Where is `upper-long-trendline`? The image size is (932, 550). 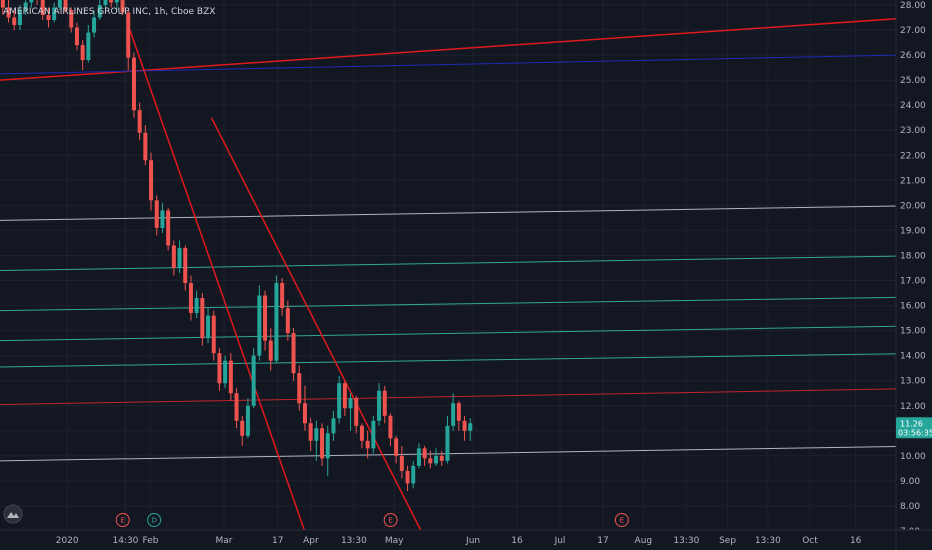 upper-long-trendline is located at coordinates (448, 49).